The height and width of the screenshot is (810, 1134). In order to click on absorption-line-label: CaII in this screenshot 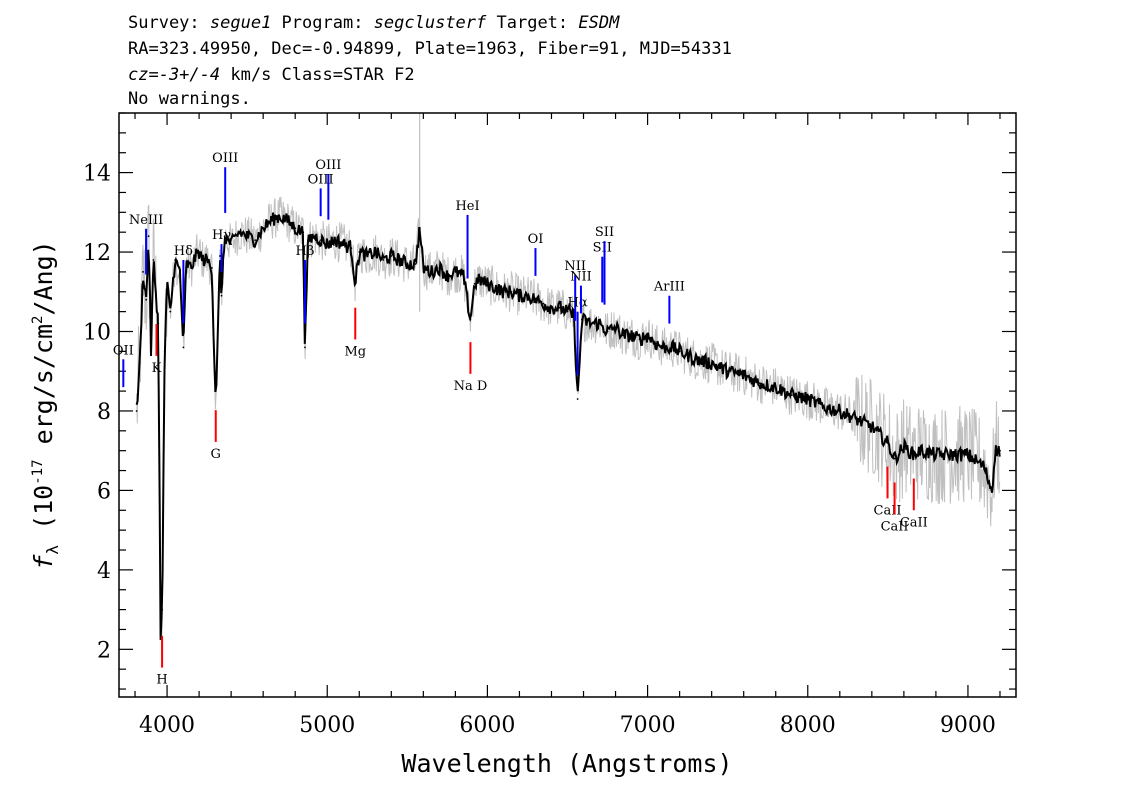, I will do `click(888, 510)`.